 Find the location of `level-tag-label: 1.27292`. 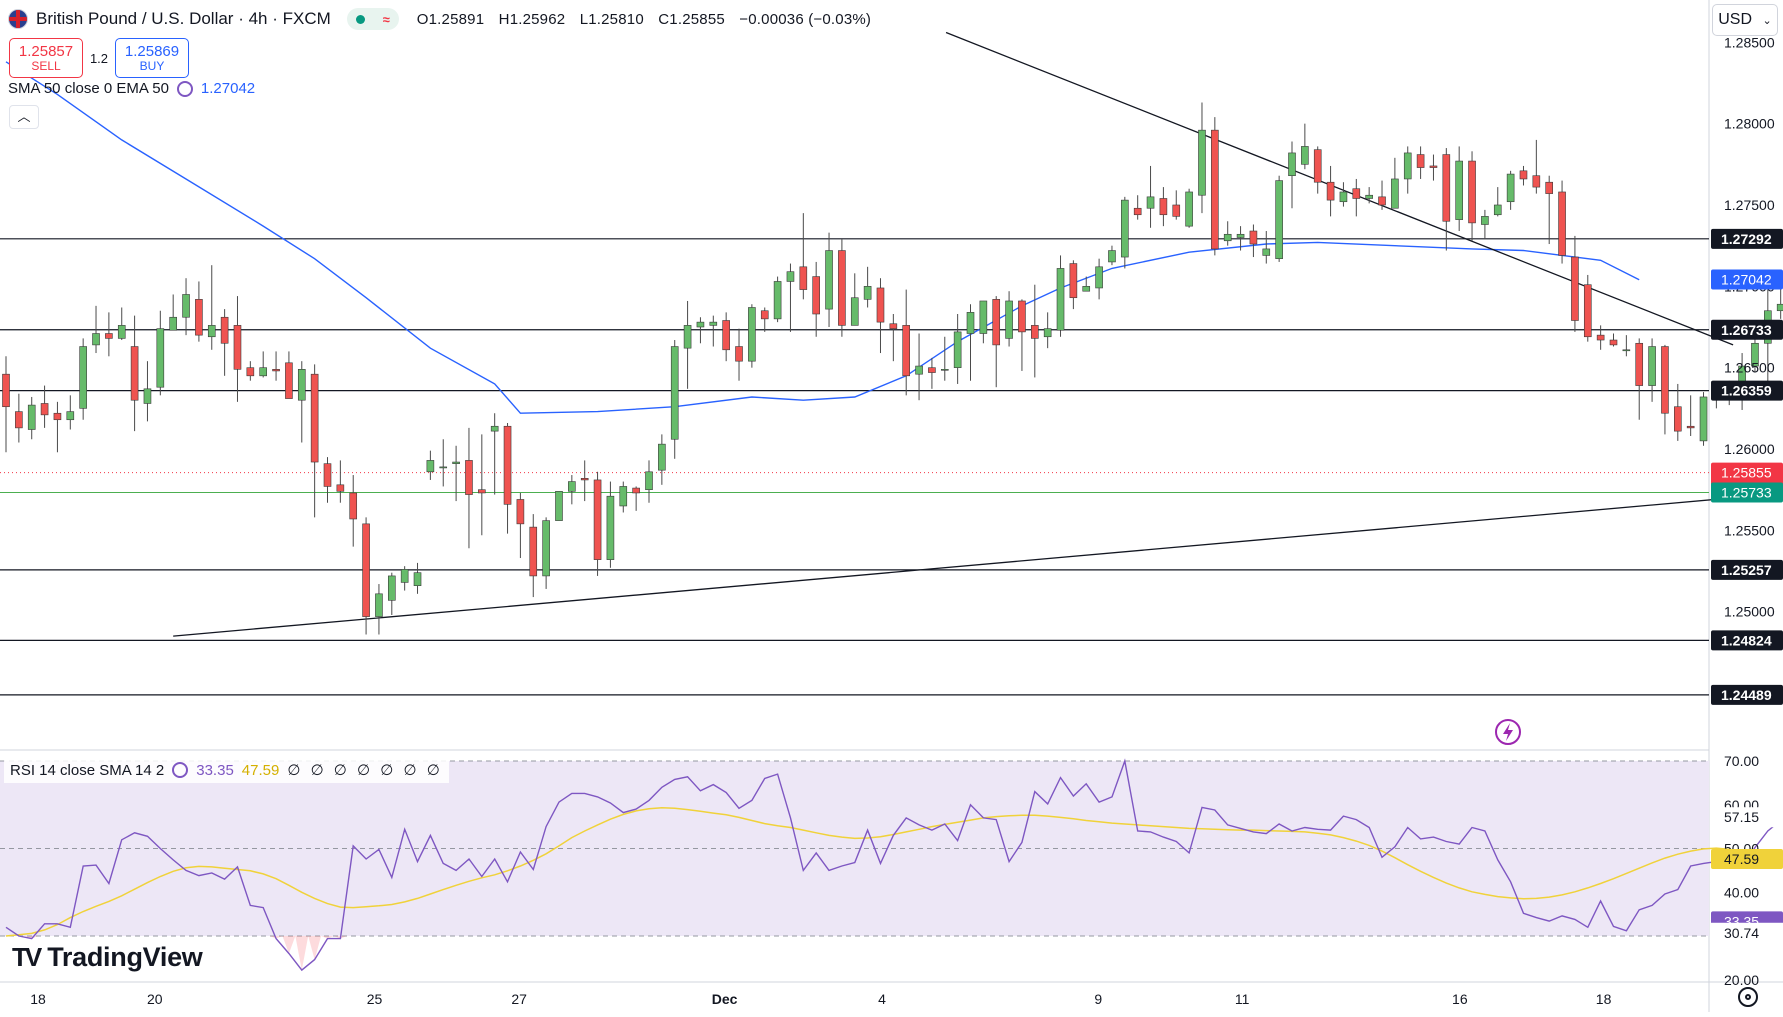

level-tag-label: 1.27292 is located at coordinates (1746, 239).